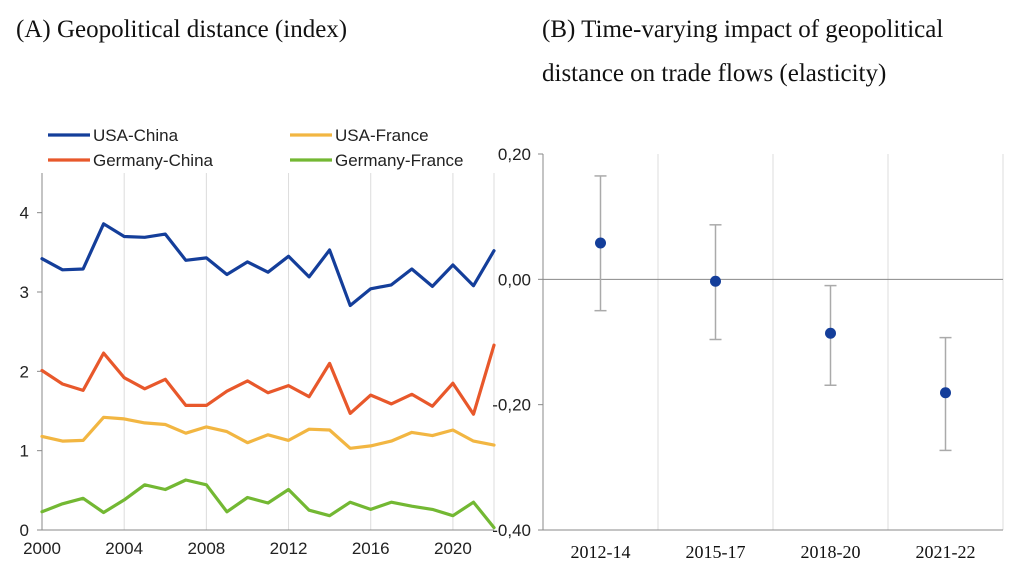  What do you see at coordinates (24, 530) in the screenshot?
I see `panel-a-y-tick-label-0: 0` at bounding box center [24, 530].